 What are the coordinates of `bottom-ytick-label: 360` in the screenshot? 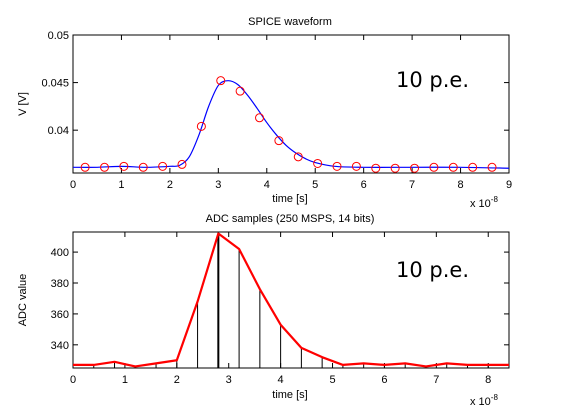 It's located at (60, 315).